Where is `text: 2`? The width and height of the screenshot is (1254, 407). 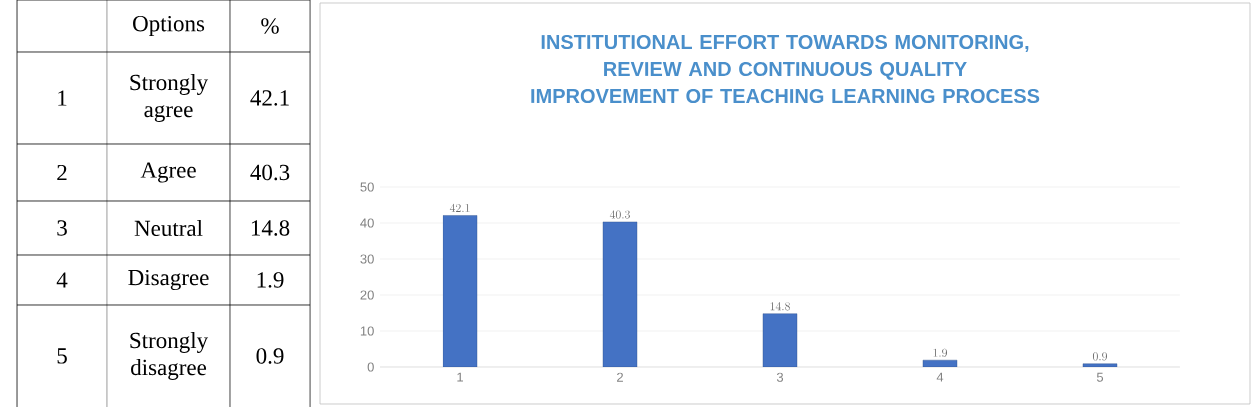 text: 2 is located at coordinates (62, 172).